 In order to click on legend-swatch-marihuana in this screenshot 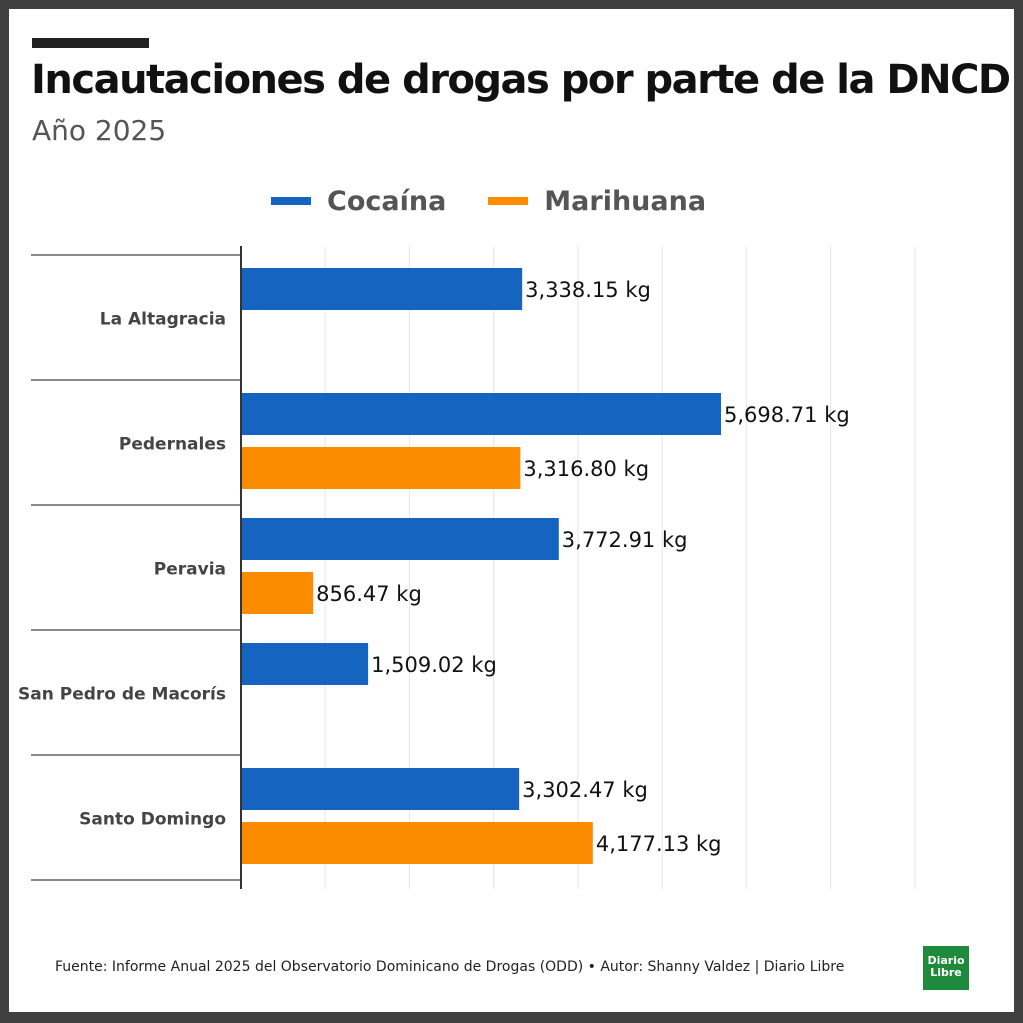, I will do `click(508, 201)`.